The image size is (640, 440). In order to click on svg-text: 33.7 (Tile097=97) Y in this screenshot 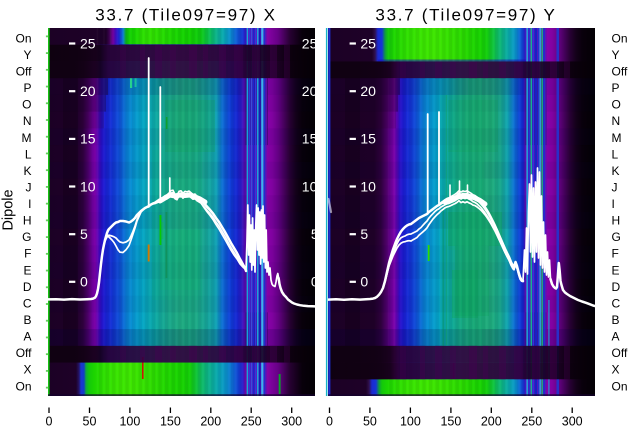, I will do `click(465, 15)`.